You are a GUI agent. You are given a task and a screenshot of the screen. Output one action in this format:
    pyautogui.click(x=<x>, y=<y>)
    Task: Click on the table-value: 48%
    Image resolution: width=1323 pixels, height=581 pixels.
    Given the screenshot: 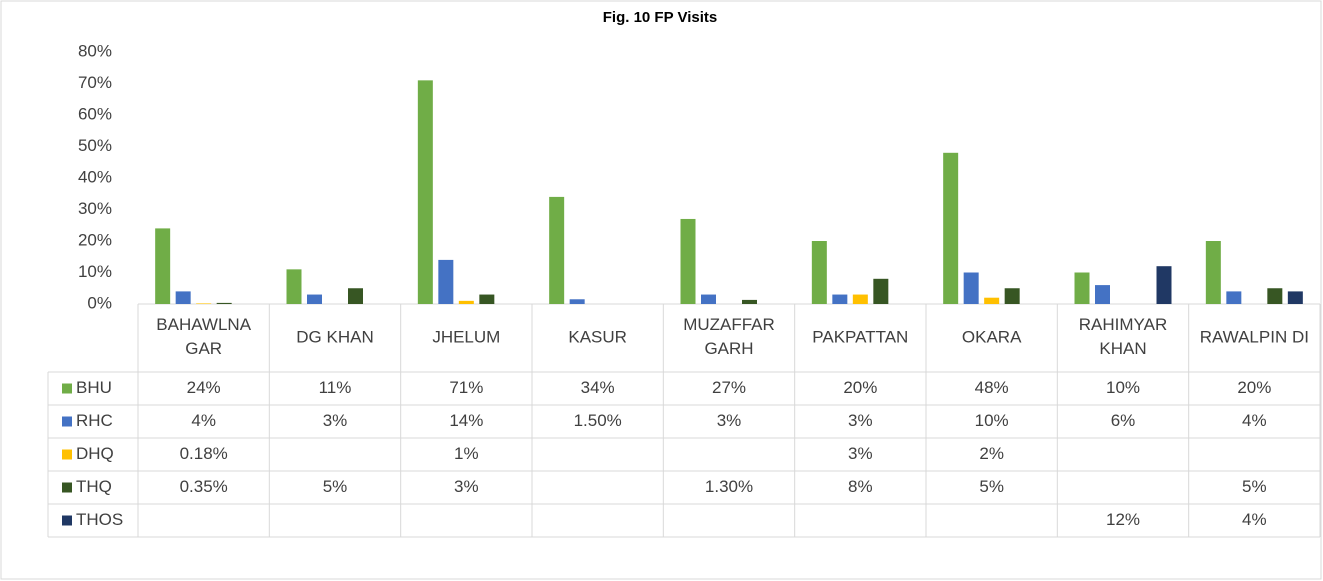 What is the action you would take?
    pyautogui.click(x=992, y=387)
    